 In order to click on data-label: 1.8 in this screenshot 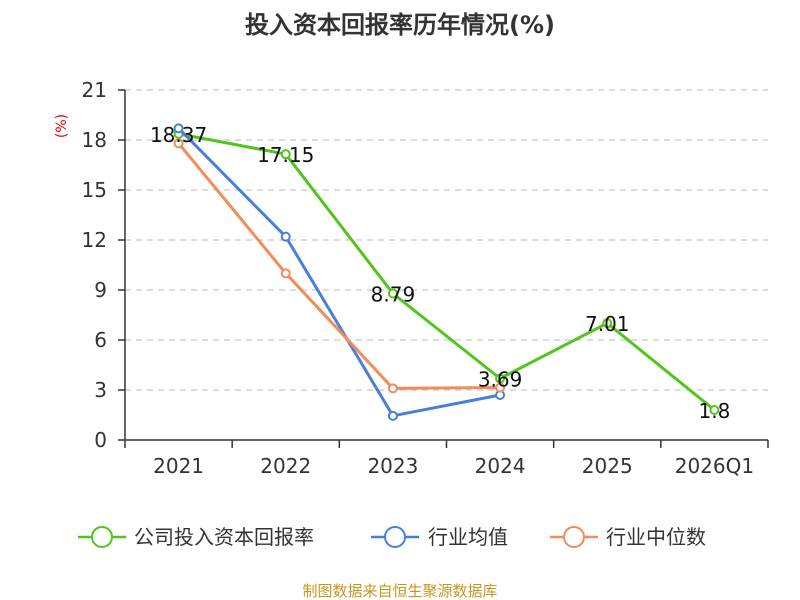, I will do `click(715, 411)`.